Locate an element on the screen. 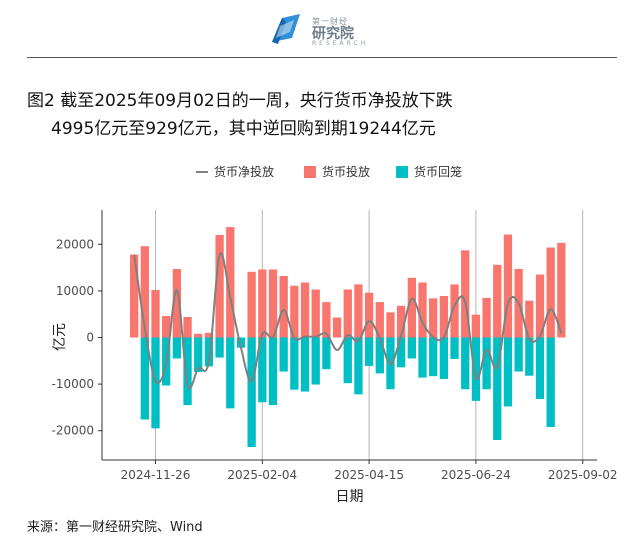 The height and width of the screenshot is (557, 640). y-tick-label: 10000 is located at coordinates (75, 291).